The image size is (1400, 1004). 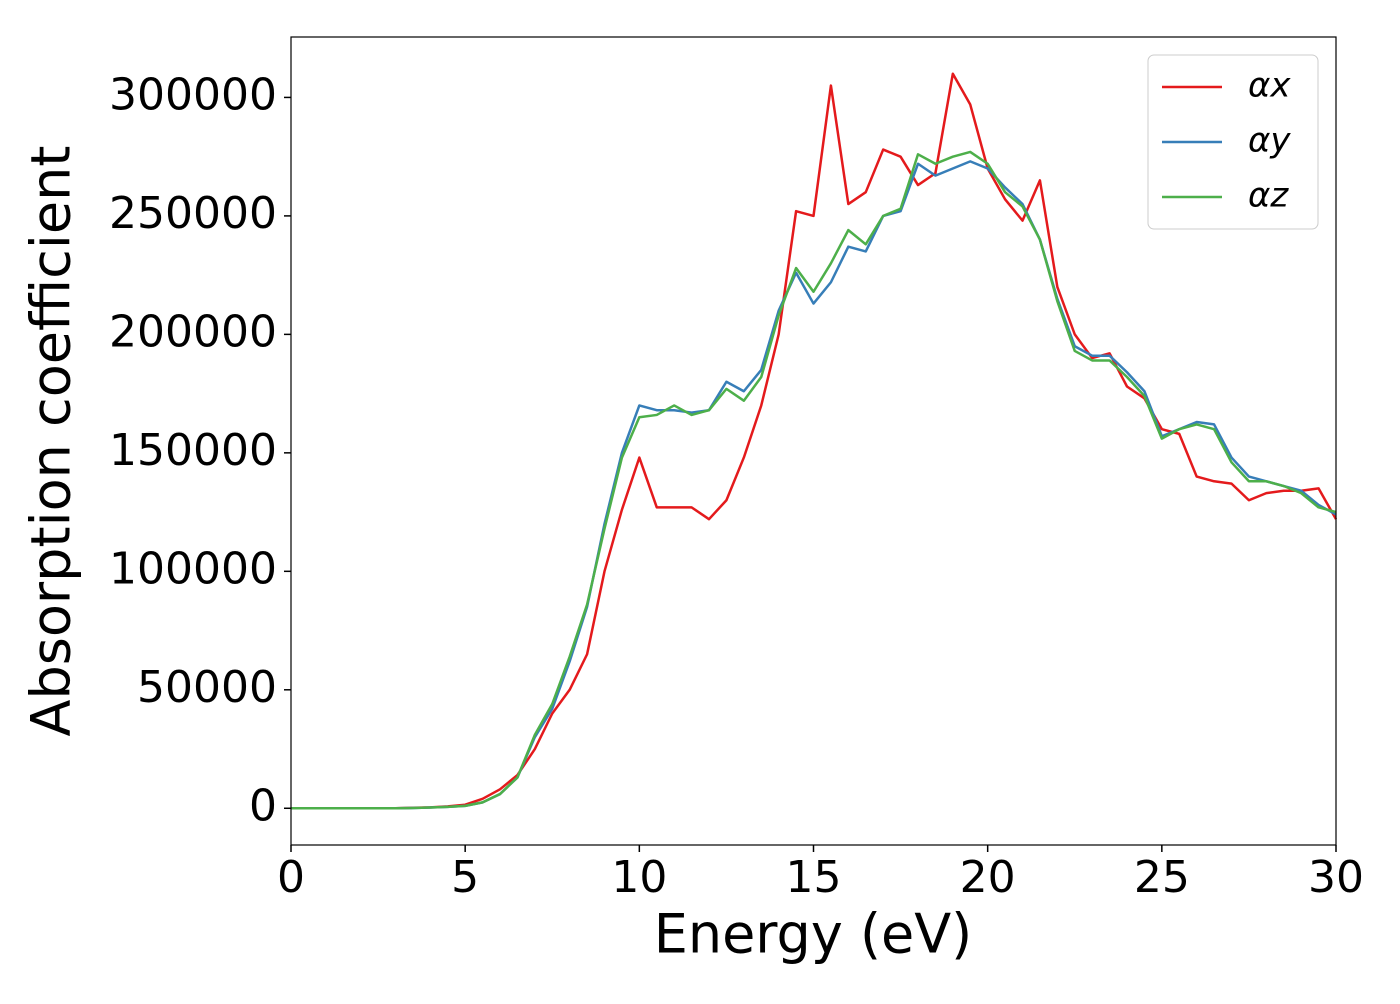 What do you see at coordinates (291, 877) in the screenshot?
I see `x-tick-label: 0` at bounding box center [291, 877].